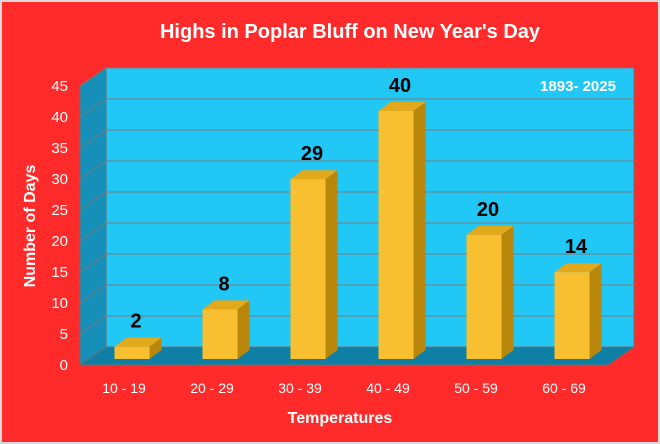 This screenshot has width=660, height=444. What do you see at coordinates (476, 388) in the screenshot?
I see `x-tick-label: 50 - 59` at bounding box center [476, 388].